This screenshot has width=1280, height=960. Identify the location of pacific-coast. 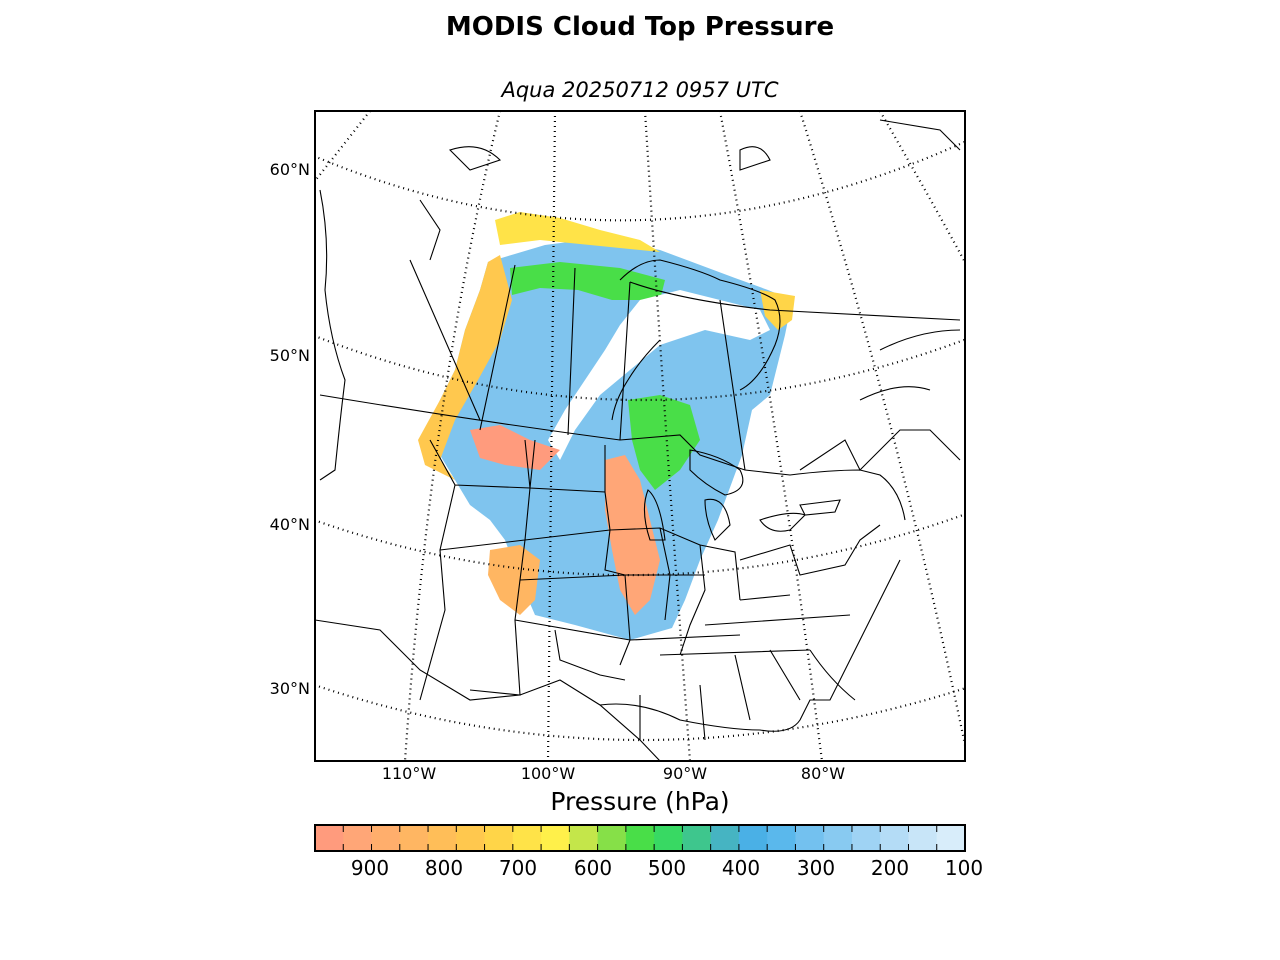
(332, 335).